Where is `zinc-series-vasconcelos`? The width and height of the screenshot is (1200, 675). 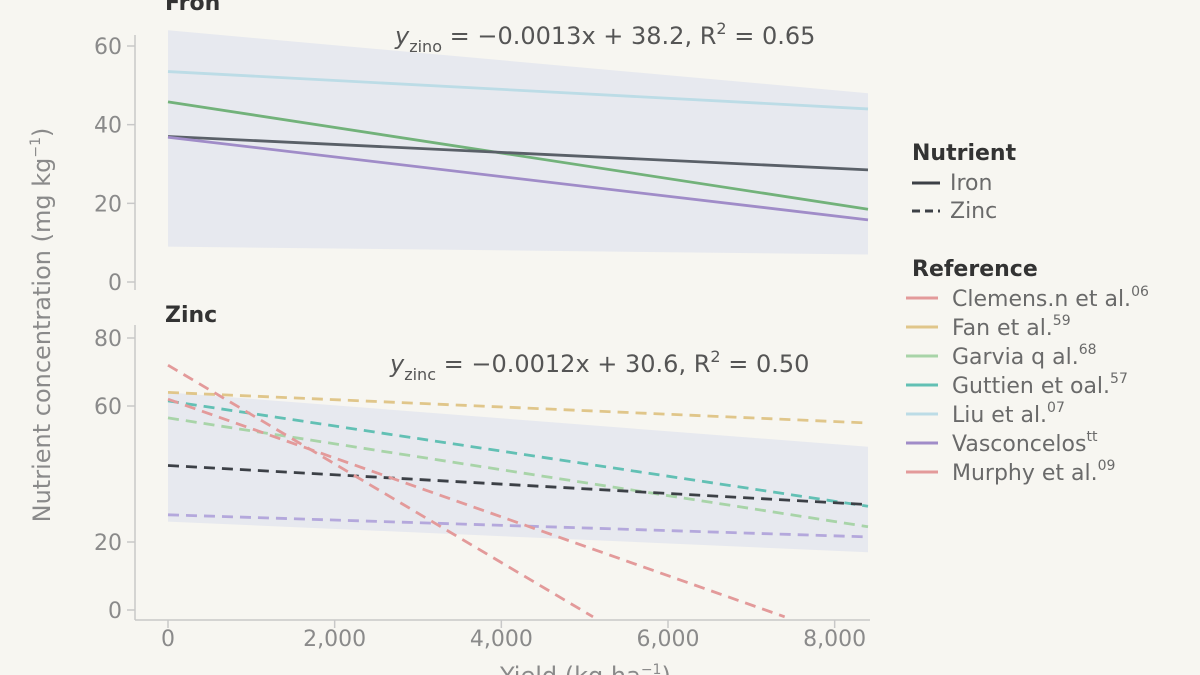 zinc-series-vasconcelos is located at coordinates (518, 526).